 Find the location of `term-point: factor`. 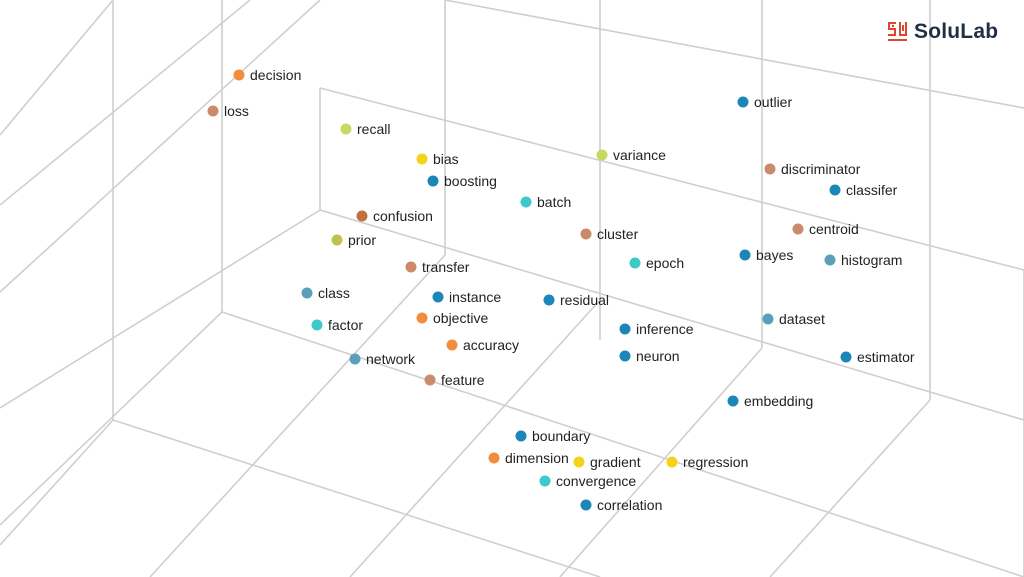

term-point: factor is located at coordinates (337, 325).